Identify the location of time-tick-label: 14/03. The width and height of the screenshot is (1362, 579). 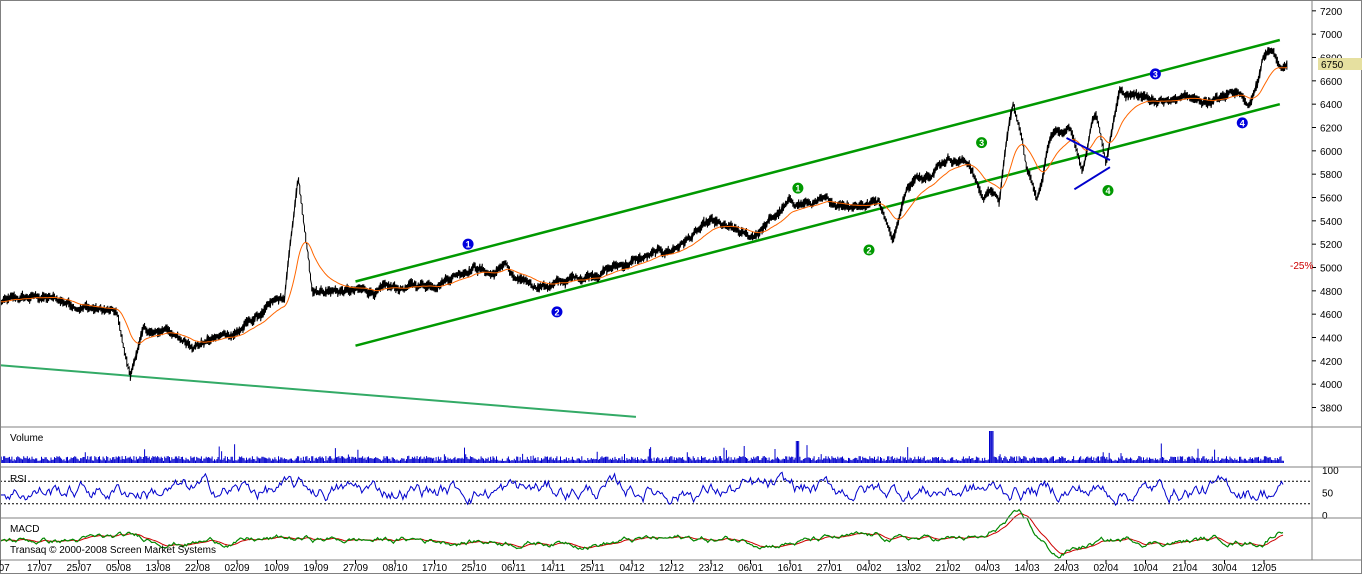
(1026, 568).